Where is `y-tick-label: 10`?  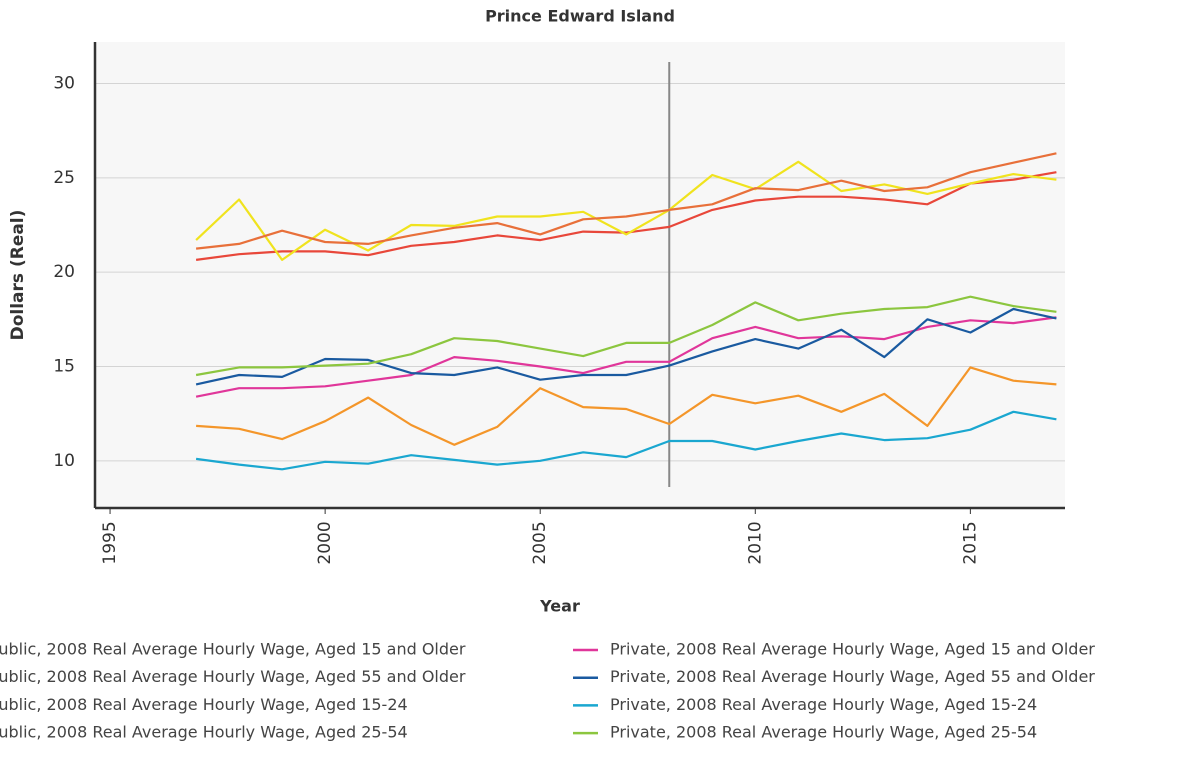 y-tick-label: 10 is located at coordinates (64, 461).